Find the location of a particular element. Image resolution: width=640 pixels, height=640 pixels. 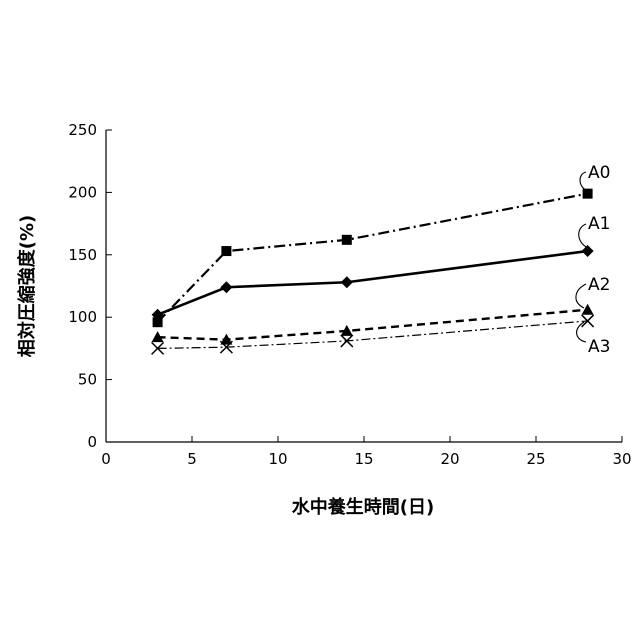

series-A3 is located at coordinates (373, 334).